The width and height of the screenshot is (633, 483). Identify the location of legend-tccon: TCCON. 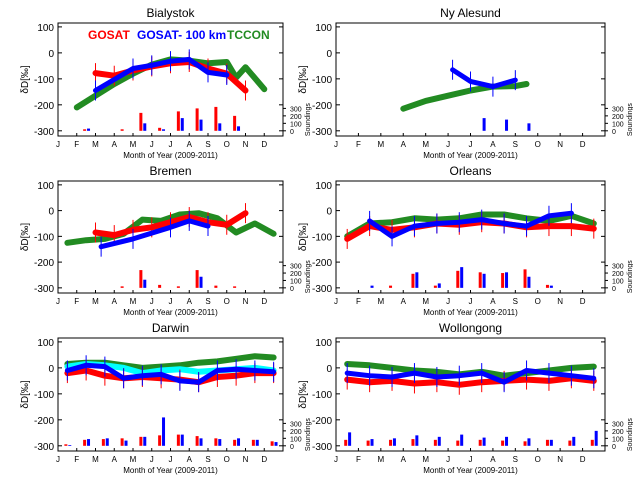
(248, 35).